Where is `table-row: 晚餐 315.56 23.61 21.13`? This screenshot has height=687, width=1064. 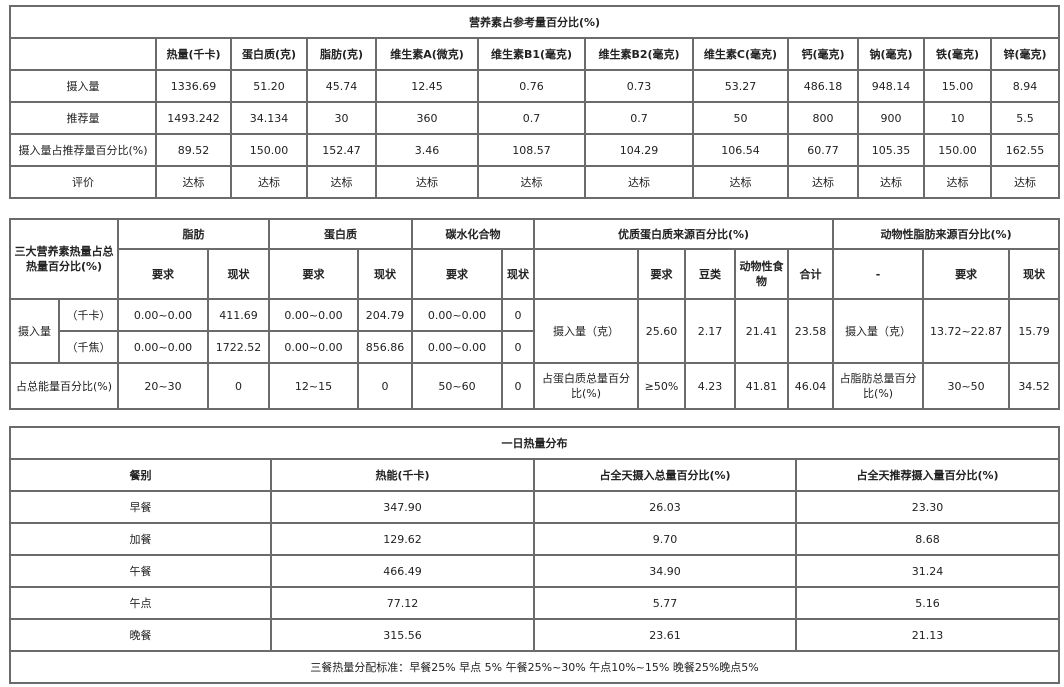 table-row: 晚餐 315.56 23.61 21.13 is located at coordinates (534, 635).